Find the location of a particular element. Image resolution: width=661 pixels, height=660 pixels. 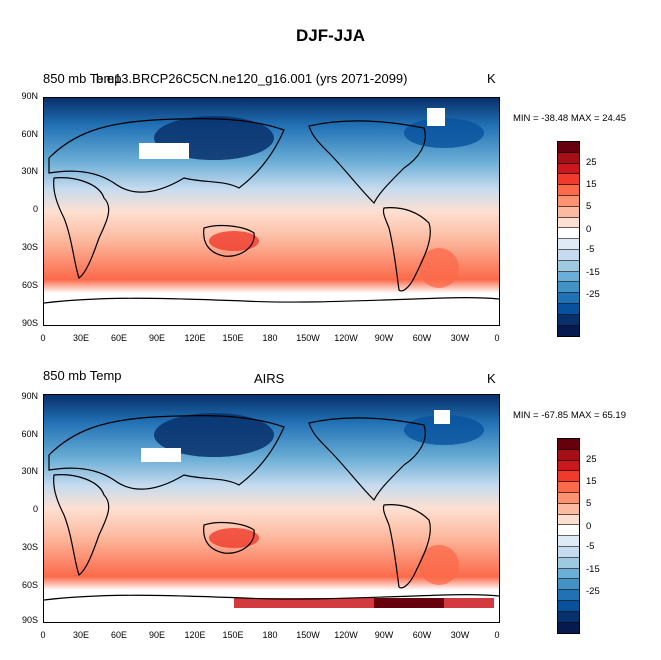

lon-label: 120W is located at coordinates (346, 635).